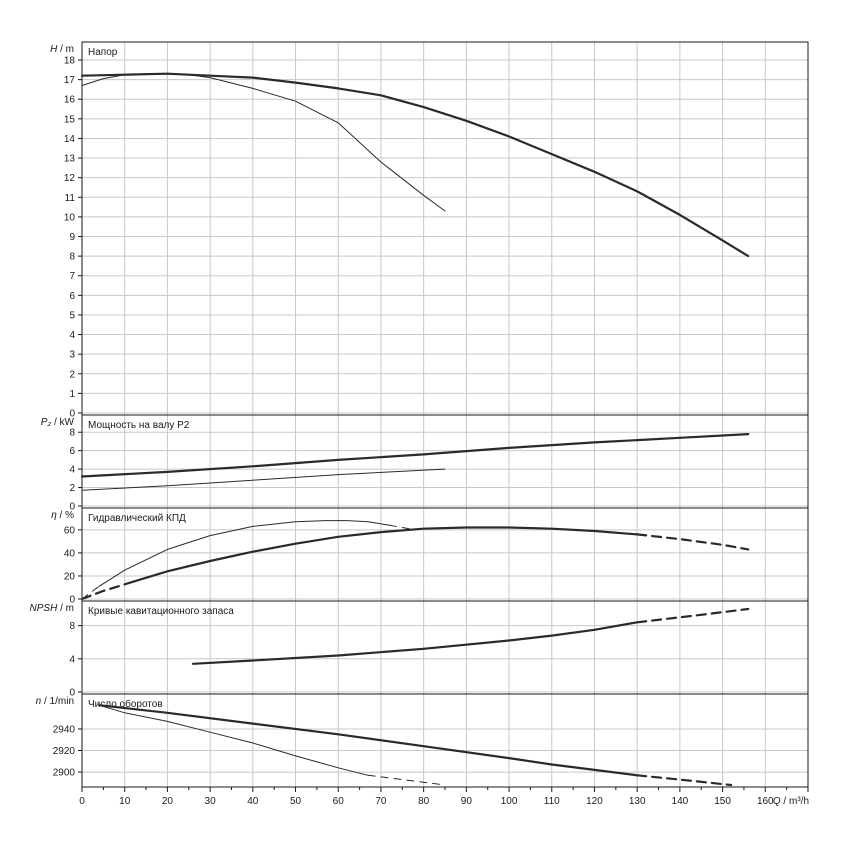 This screenshot has height=850, width=850. Describe the element at coordinates (72, 276) in the screenshot. I see `y-tick-label: 7` at that location.